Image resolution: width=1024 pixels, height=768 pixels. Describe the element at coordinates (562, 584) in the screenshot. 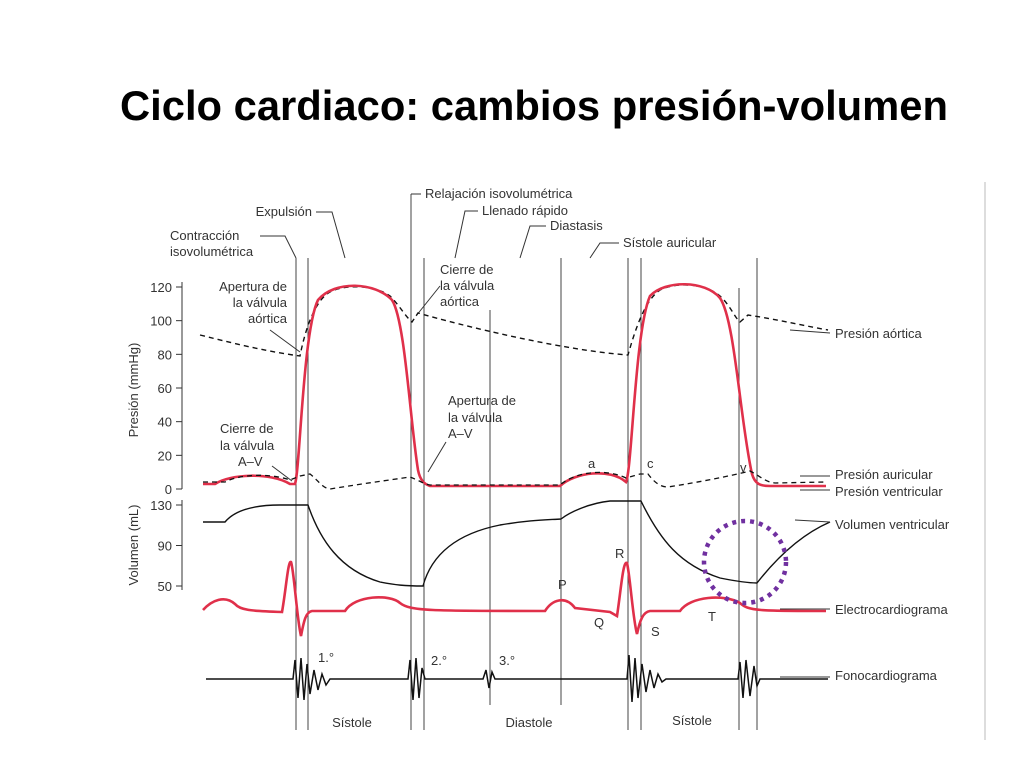

I see `wave-label: P` at that location.